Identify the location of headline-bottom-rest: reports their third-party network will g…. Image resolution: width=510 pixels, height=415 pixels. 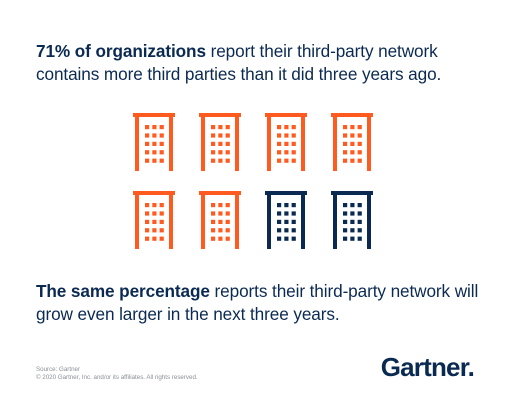
(257, 302).